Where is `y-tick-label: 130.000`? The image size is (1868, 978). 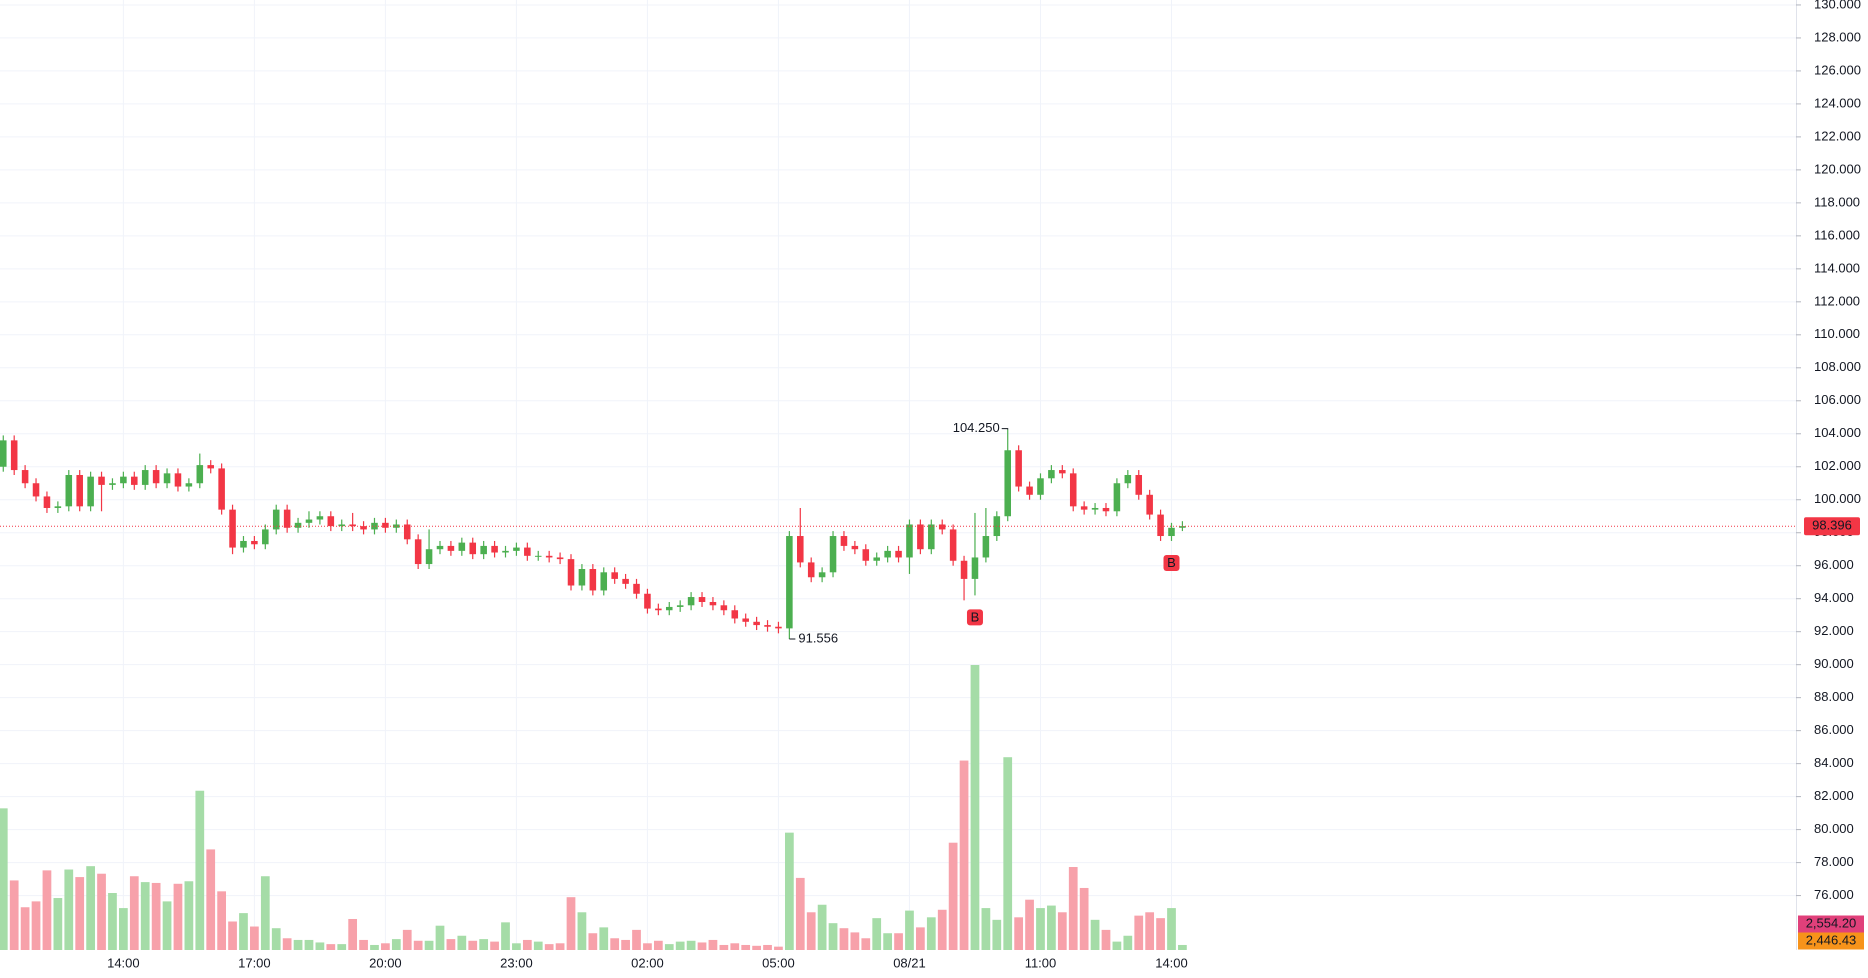
y-tick-label: 130.000 is located at coordinates (1837, 5).